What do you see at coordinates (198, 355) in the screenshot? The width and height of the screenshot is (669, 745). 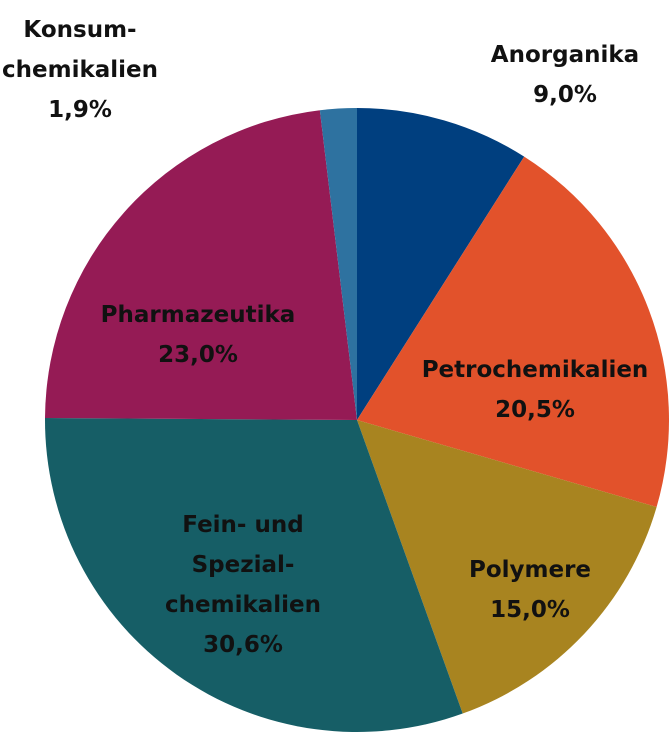 I see `value-label: 23,0%` at bounding box center [198, 355].